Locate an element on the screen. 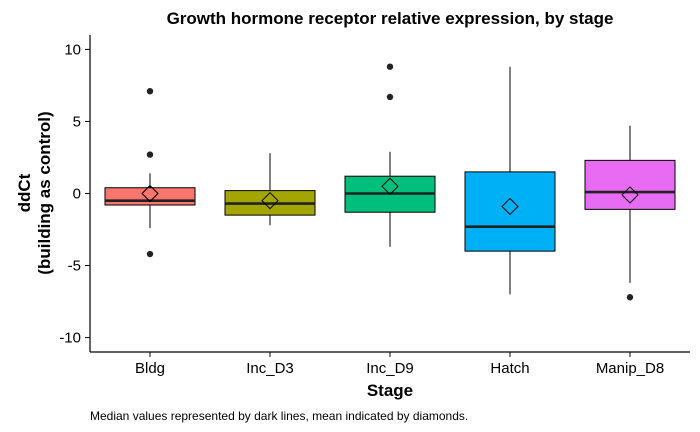  x-tick-label: Inc_D3 is located at coordinates (270, 368).